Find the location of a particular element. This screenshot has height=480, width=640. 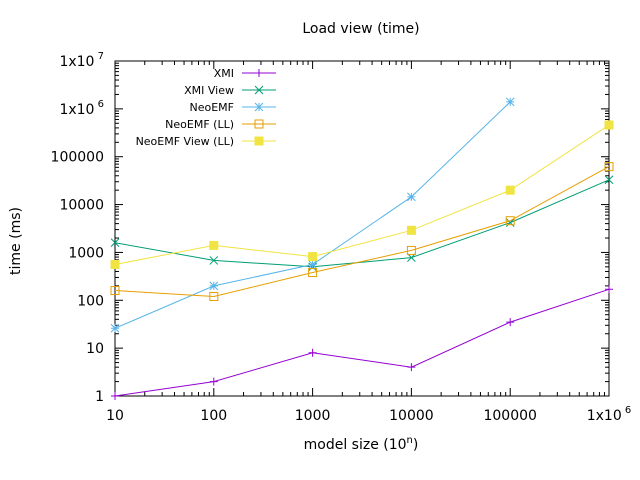

x-axis-title-close: ) is located at coordinates (415, 445).